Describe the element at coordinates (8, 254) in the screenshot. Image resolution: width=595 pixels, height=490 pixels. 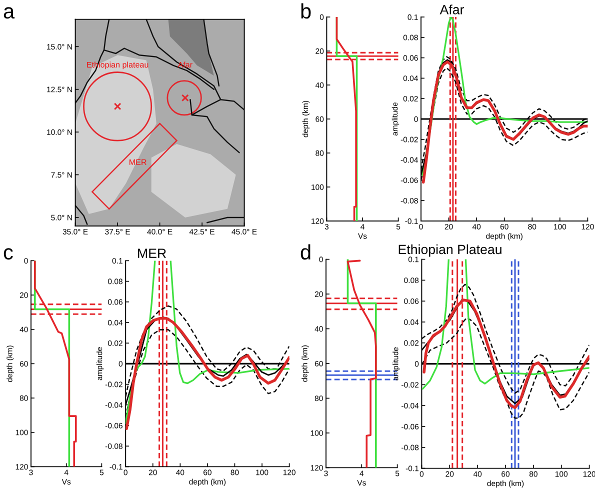
I see `text: c` at that location.